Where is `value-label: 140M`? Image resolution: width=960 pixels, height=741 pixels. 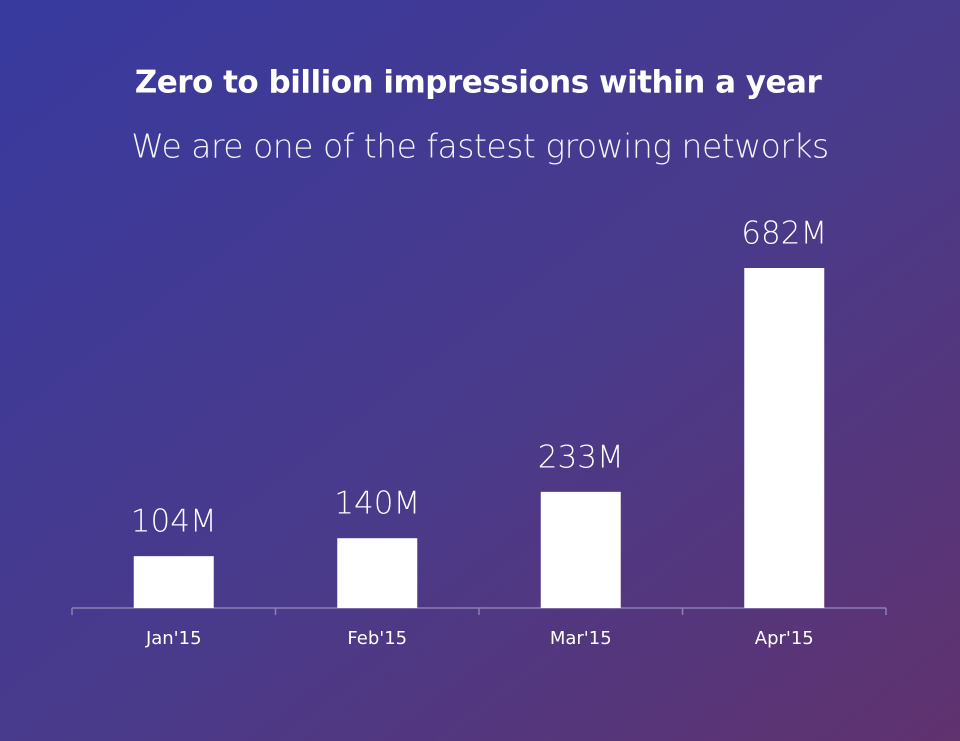 value-label: 140M is located at coordinates (377, 504).